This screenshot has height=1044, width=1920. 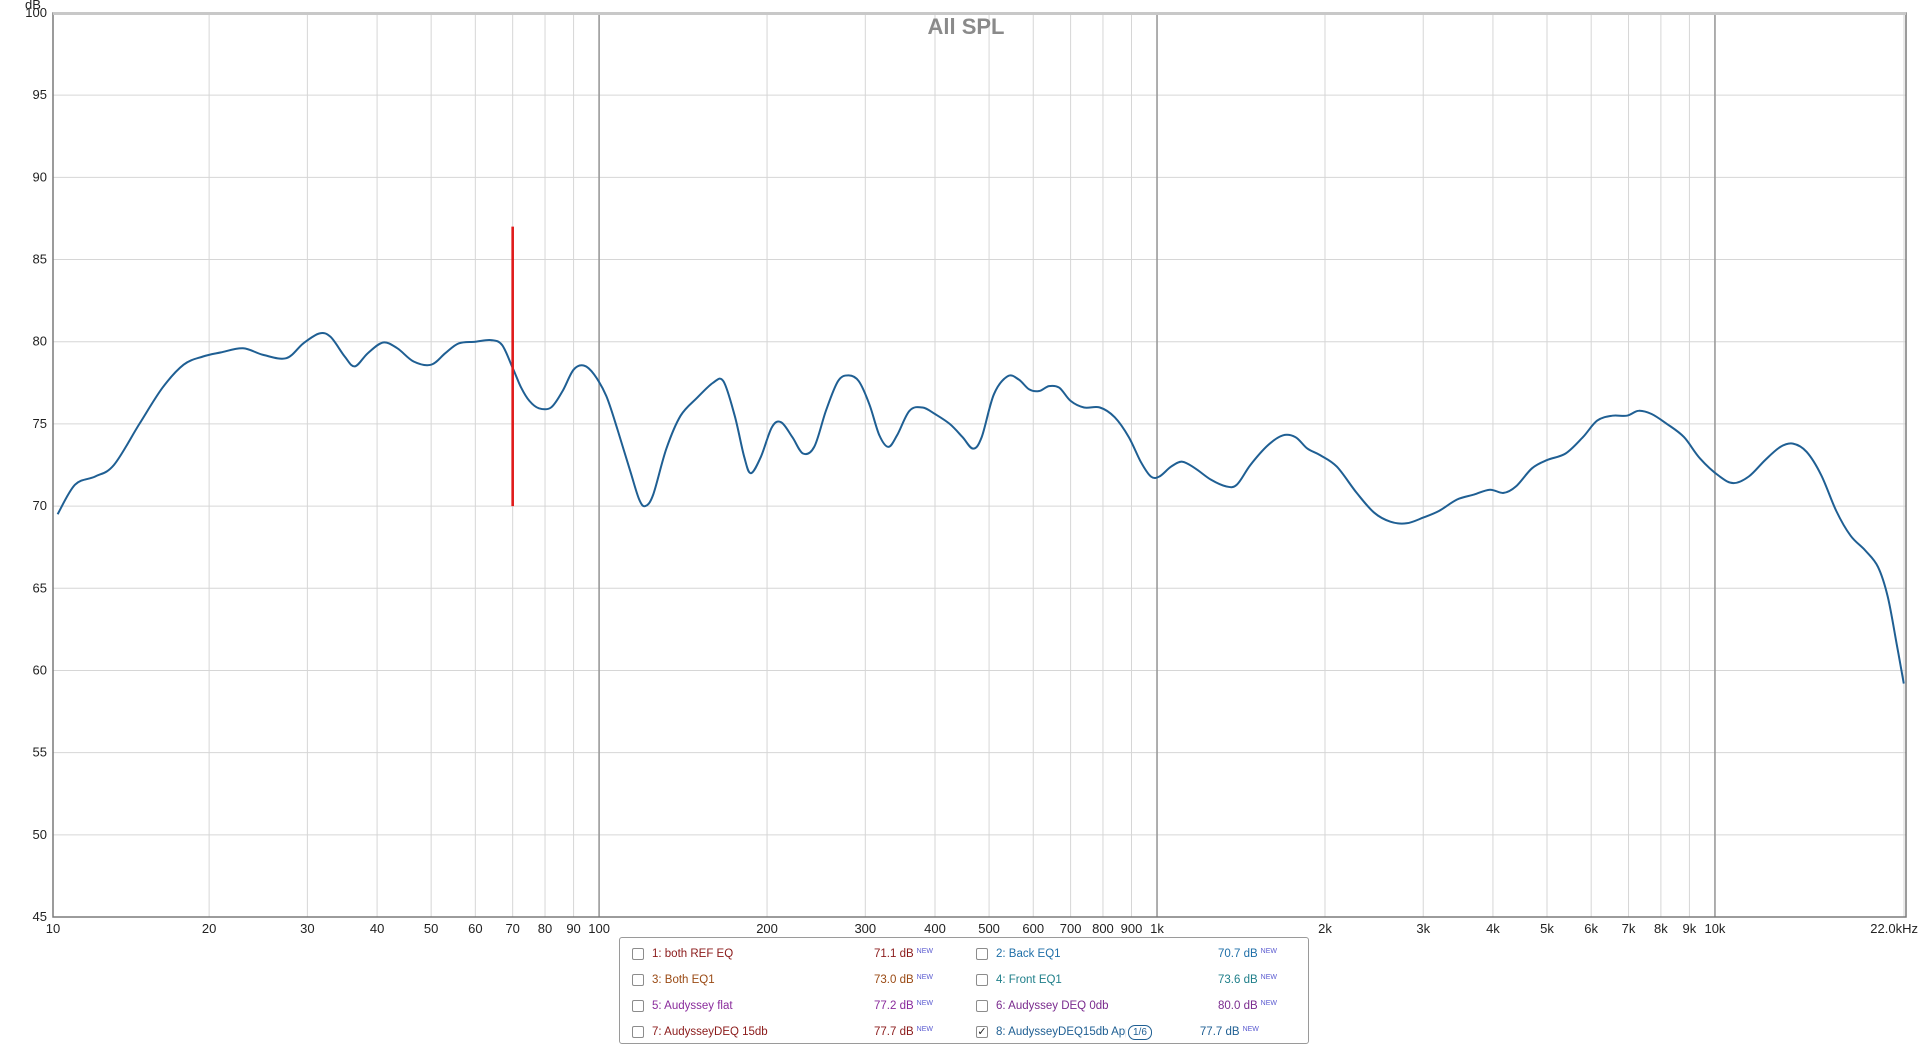 What do you see at coordinates (782, 1006) in the screenshot?
I see `legend-item: 5: Audyssey flat 77.2 dB NEW` at bounding box center [782, 1006].